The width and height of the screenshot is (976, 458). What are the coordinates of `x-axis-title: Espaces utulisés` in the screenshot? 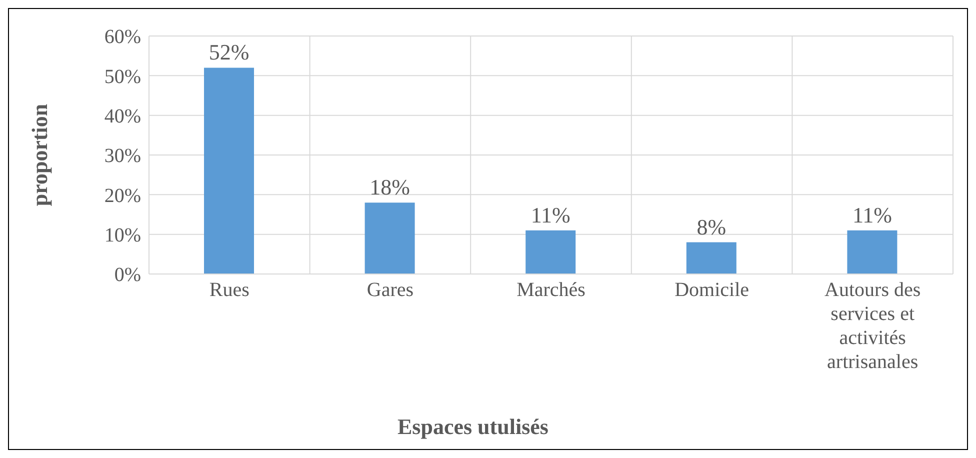 It's located at (473, 427).